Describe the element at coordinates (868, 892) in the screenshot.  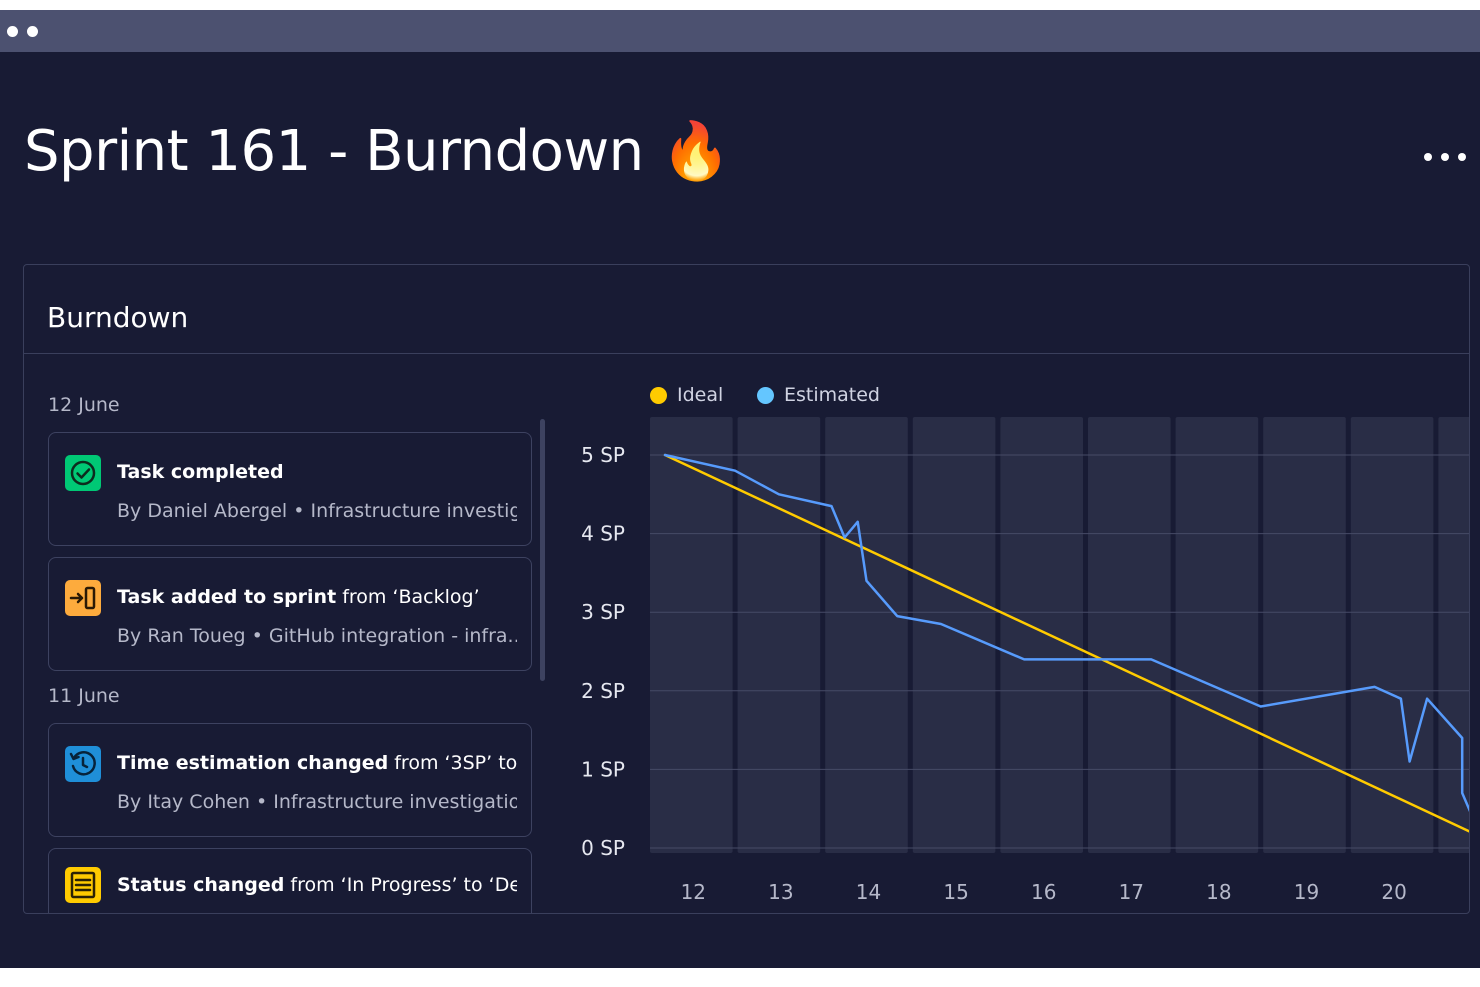
I see `x-tick-label: 14` at that location.